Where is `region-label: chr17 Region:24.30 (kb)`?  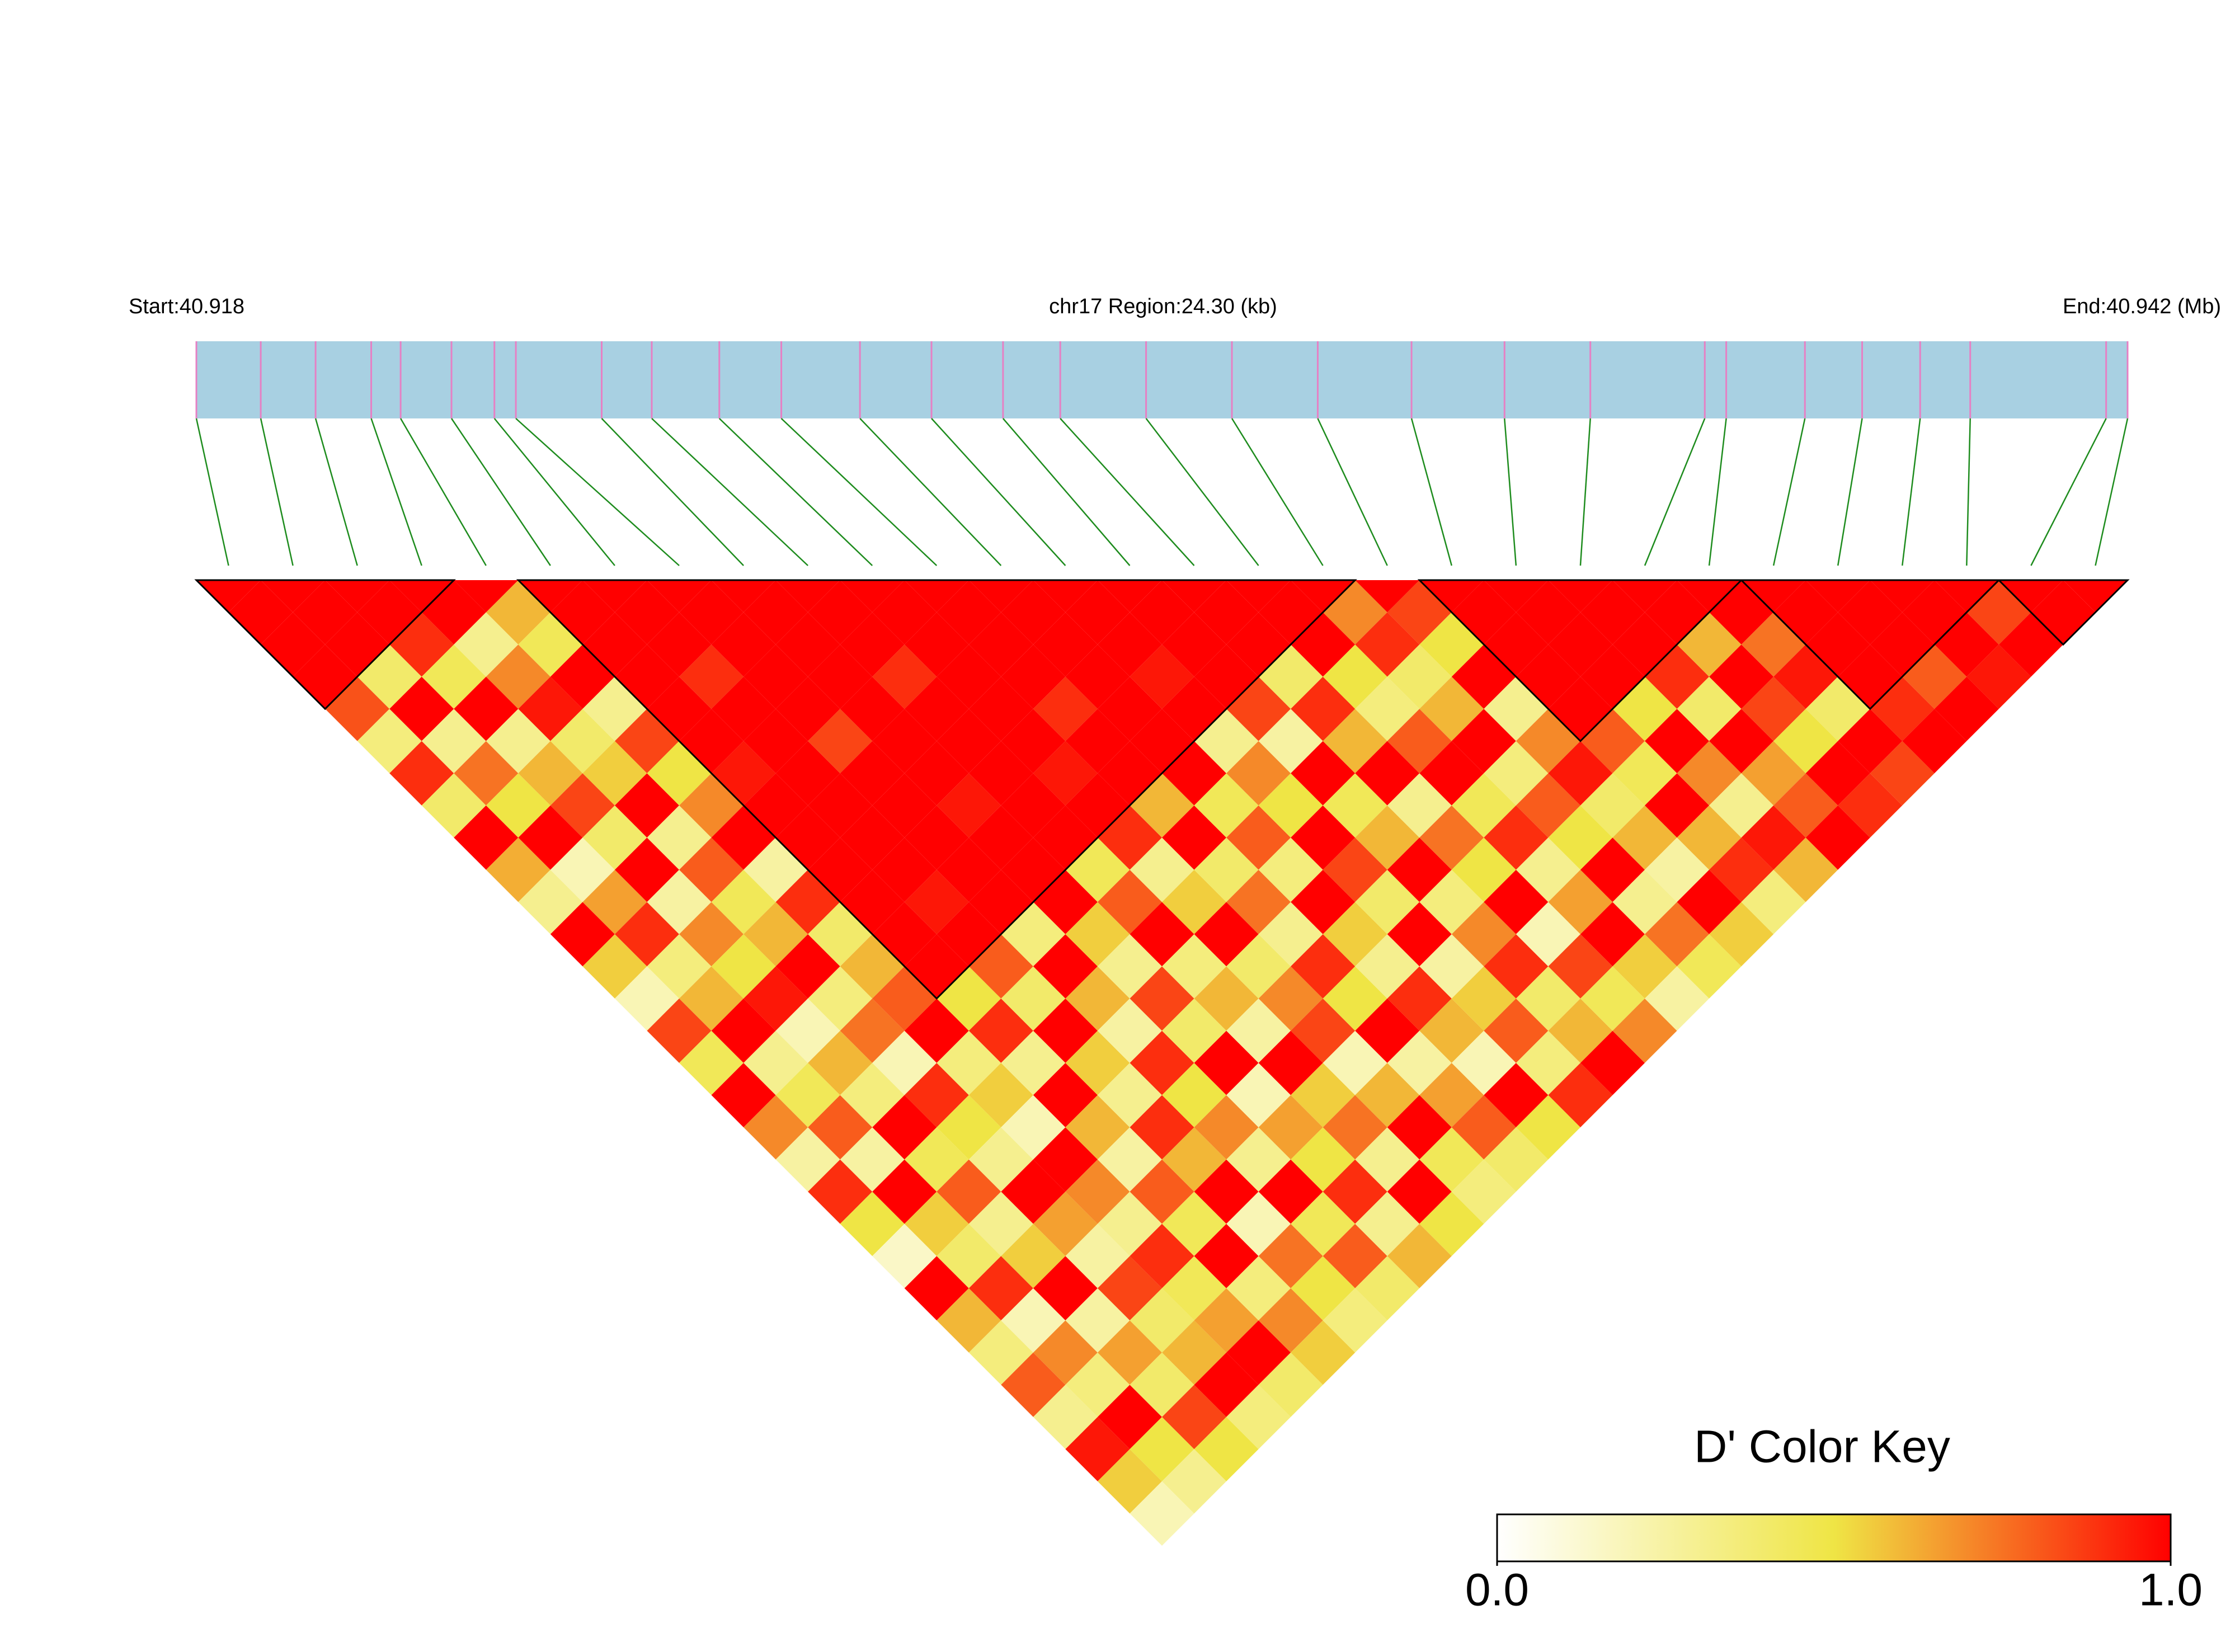 region-label: chr17 Region:24.30 (kb) is located at coordinates (1163, 306).